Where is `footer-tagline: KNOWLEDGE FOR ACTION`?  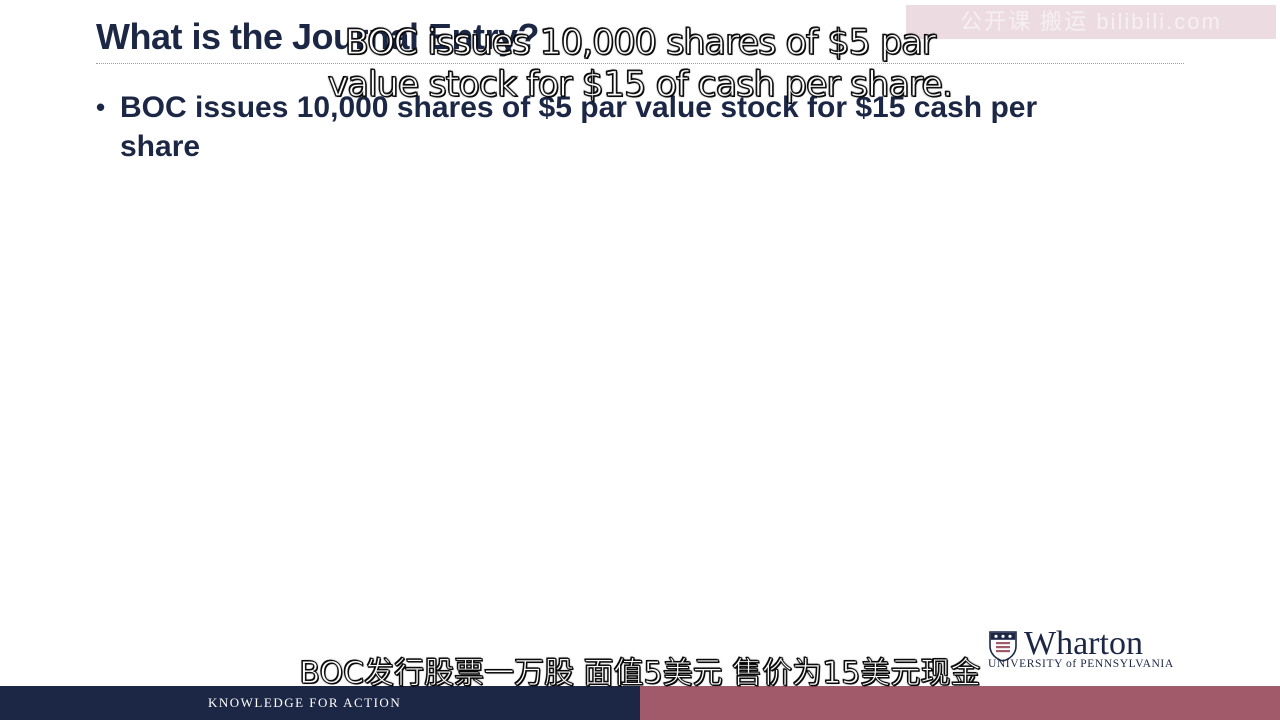 footer-tagline: KNOWLEDGE FOR ACTION is located at coordinates (305, 702).